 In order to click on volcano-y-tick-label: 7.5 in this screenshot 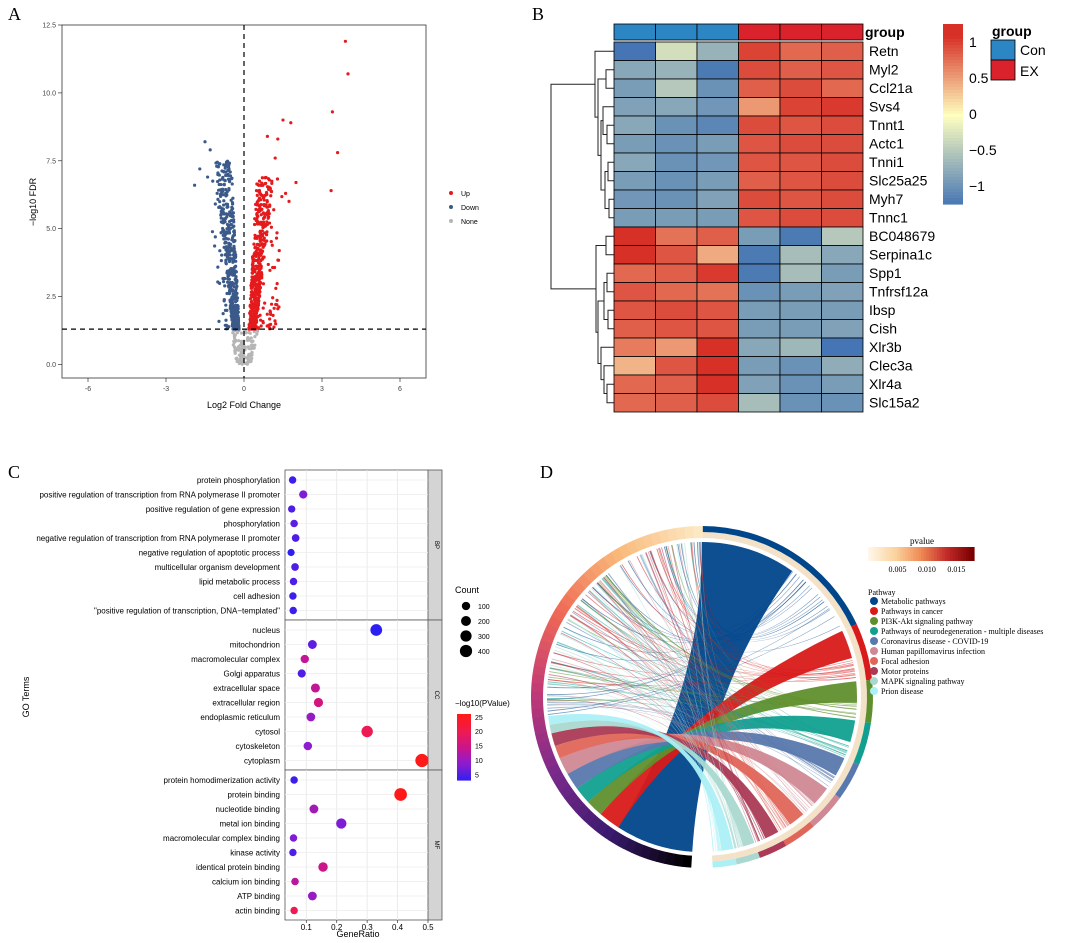, I will do `click(51, 161)`.